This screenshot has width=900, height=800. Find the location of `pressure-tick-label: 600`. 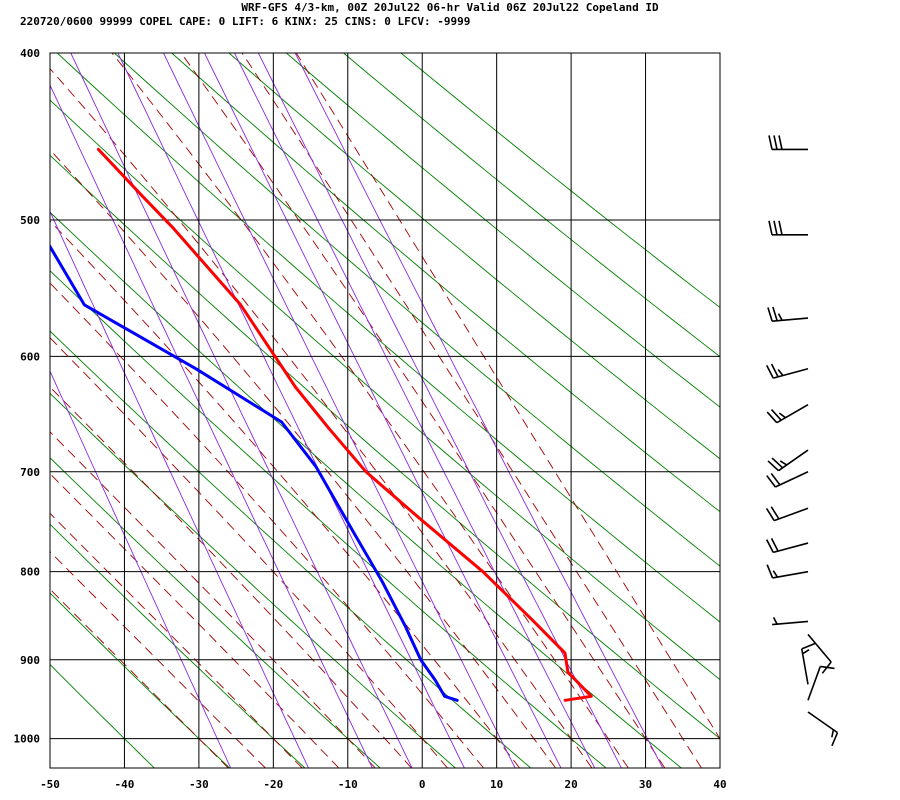

pressure-tick-label: 600 is located at coordinates (30, 356).